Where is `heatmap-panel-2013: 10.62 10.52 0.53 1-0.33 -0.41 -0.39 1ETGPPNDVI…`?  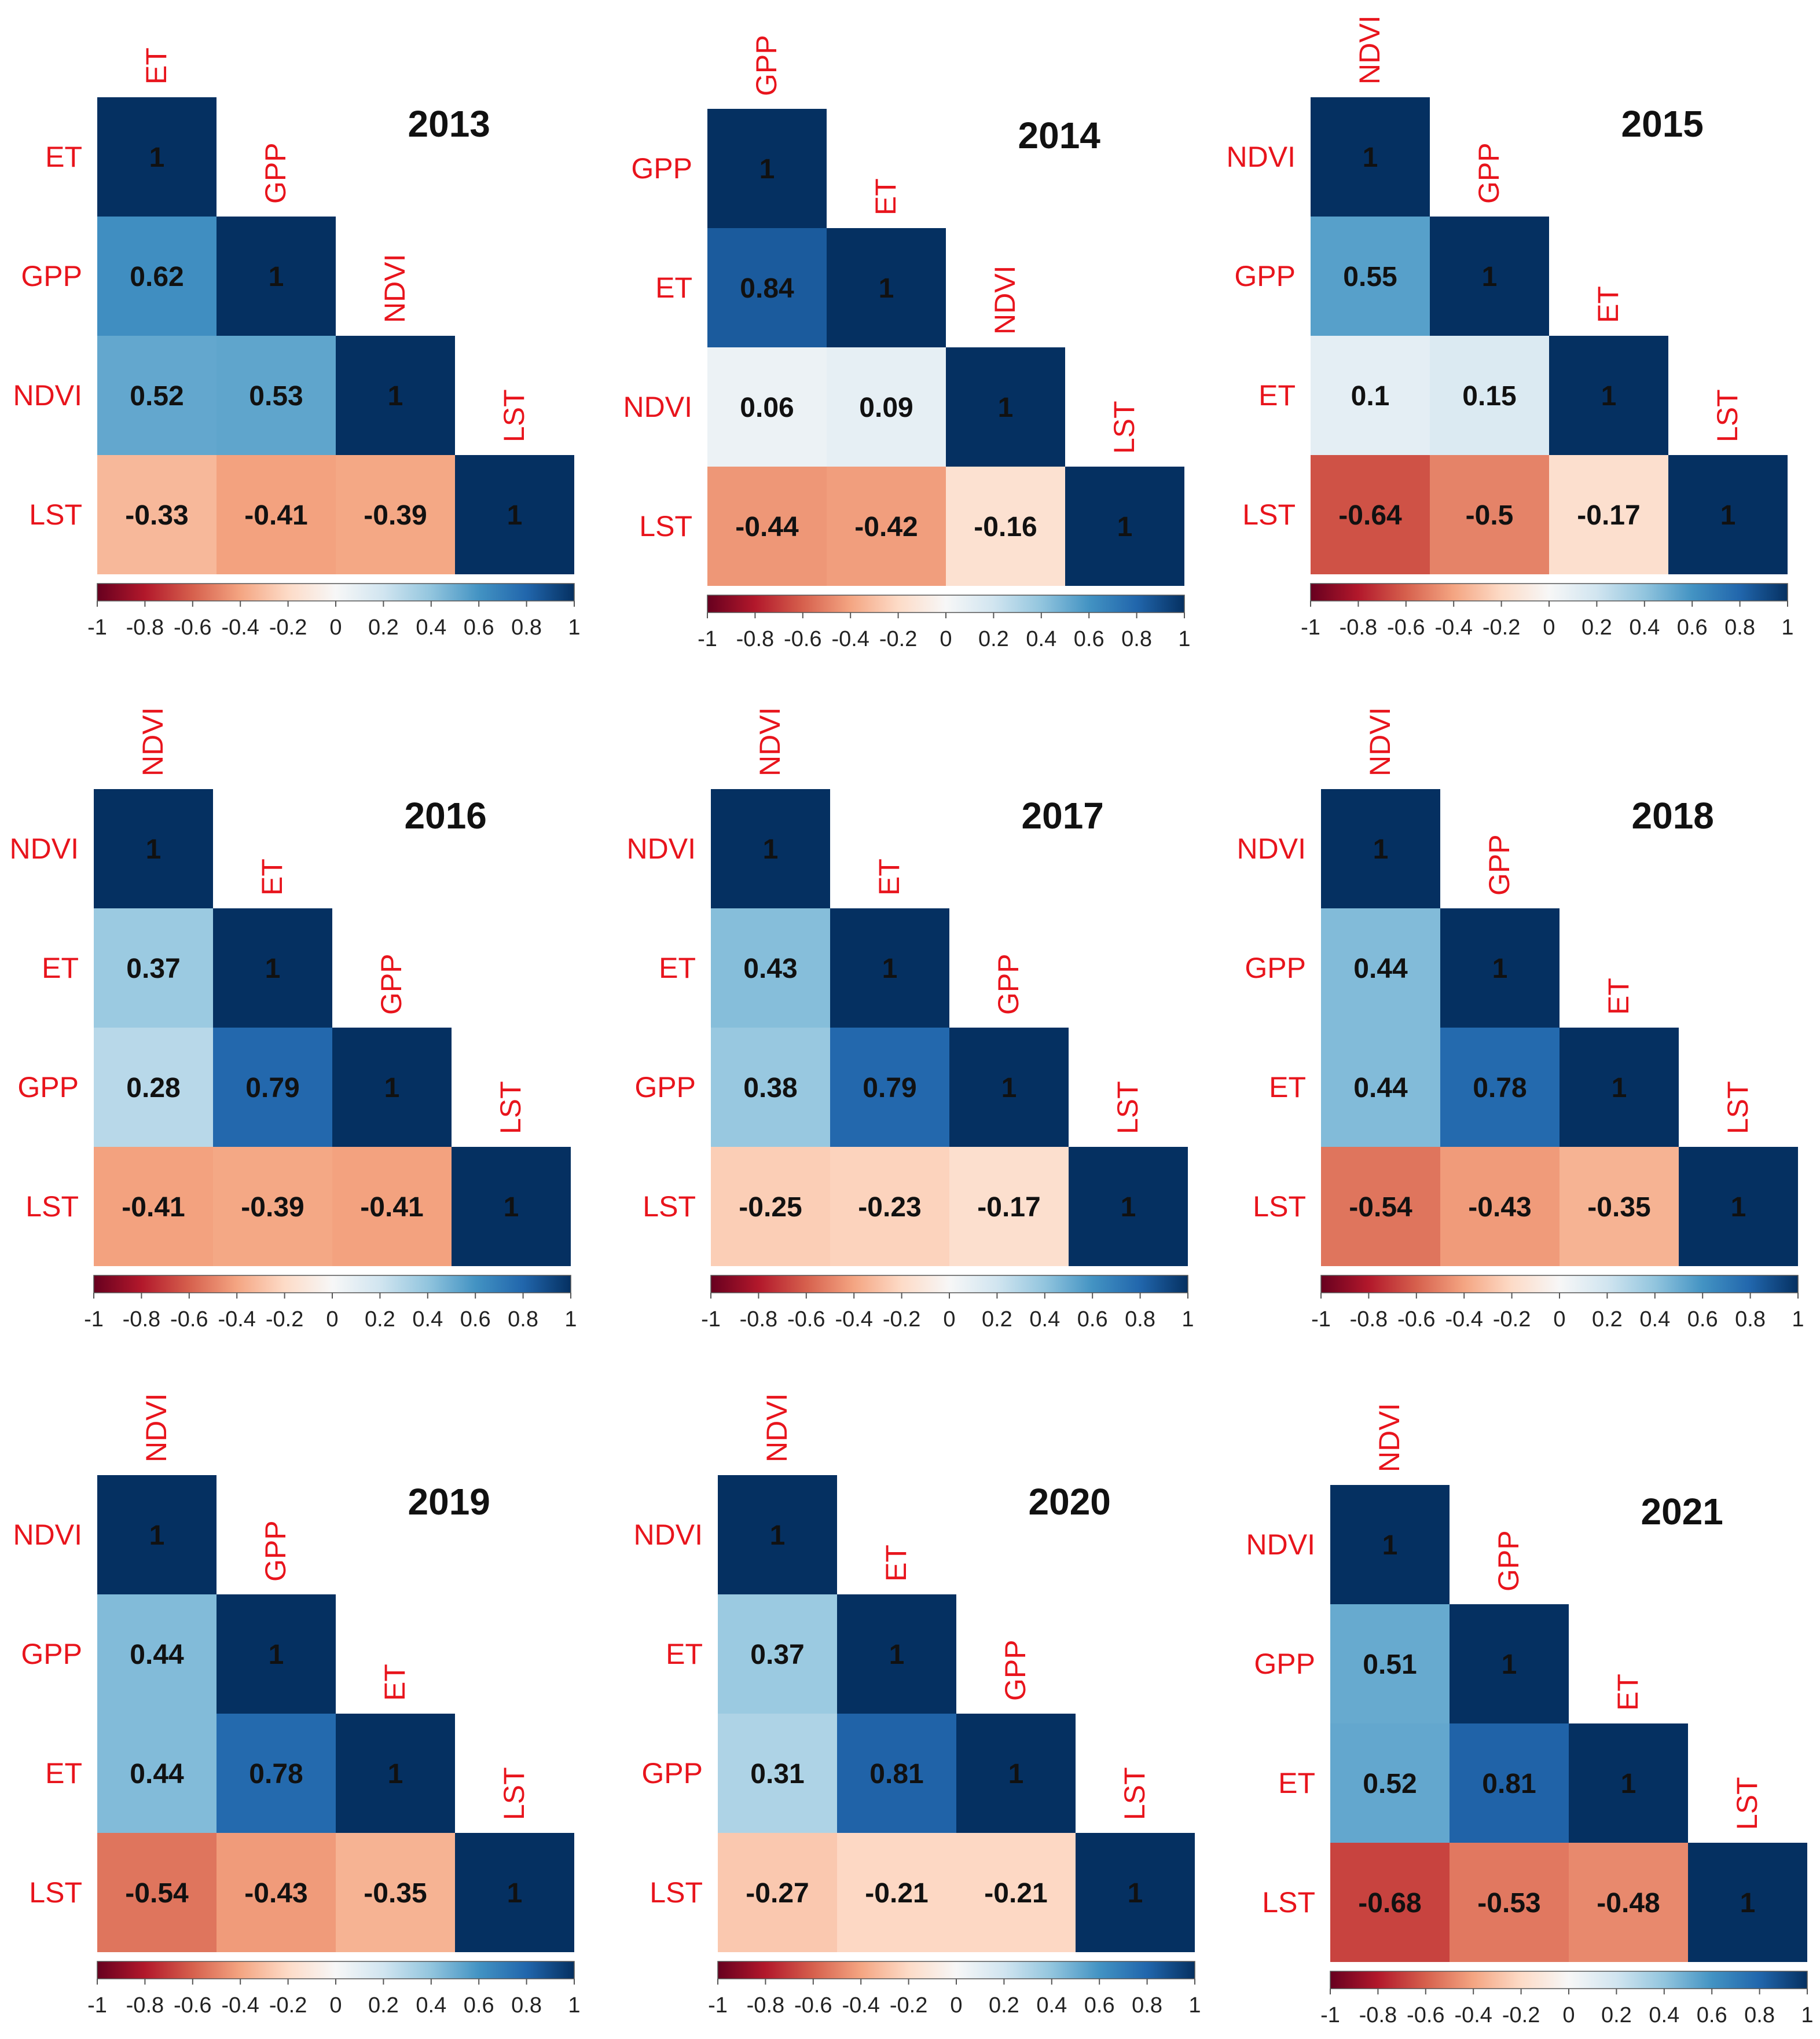
heatmap-panel-2013: 10.62 10.52 0.53 1-0.33 -0.41 -0.39 1ETGPPNDVI… is located at coordinates (297, 343).